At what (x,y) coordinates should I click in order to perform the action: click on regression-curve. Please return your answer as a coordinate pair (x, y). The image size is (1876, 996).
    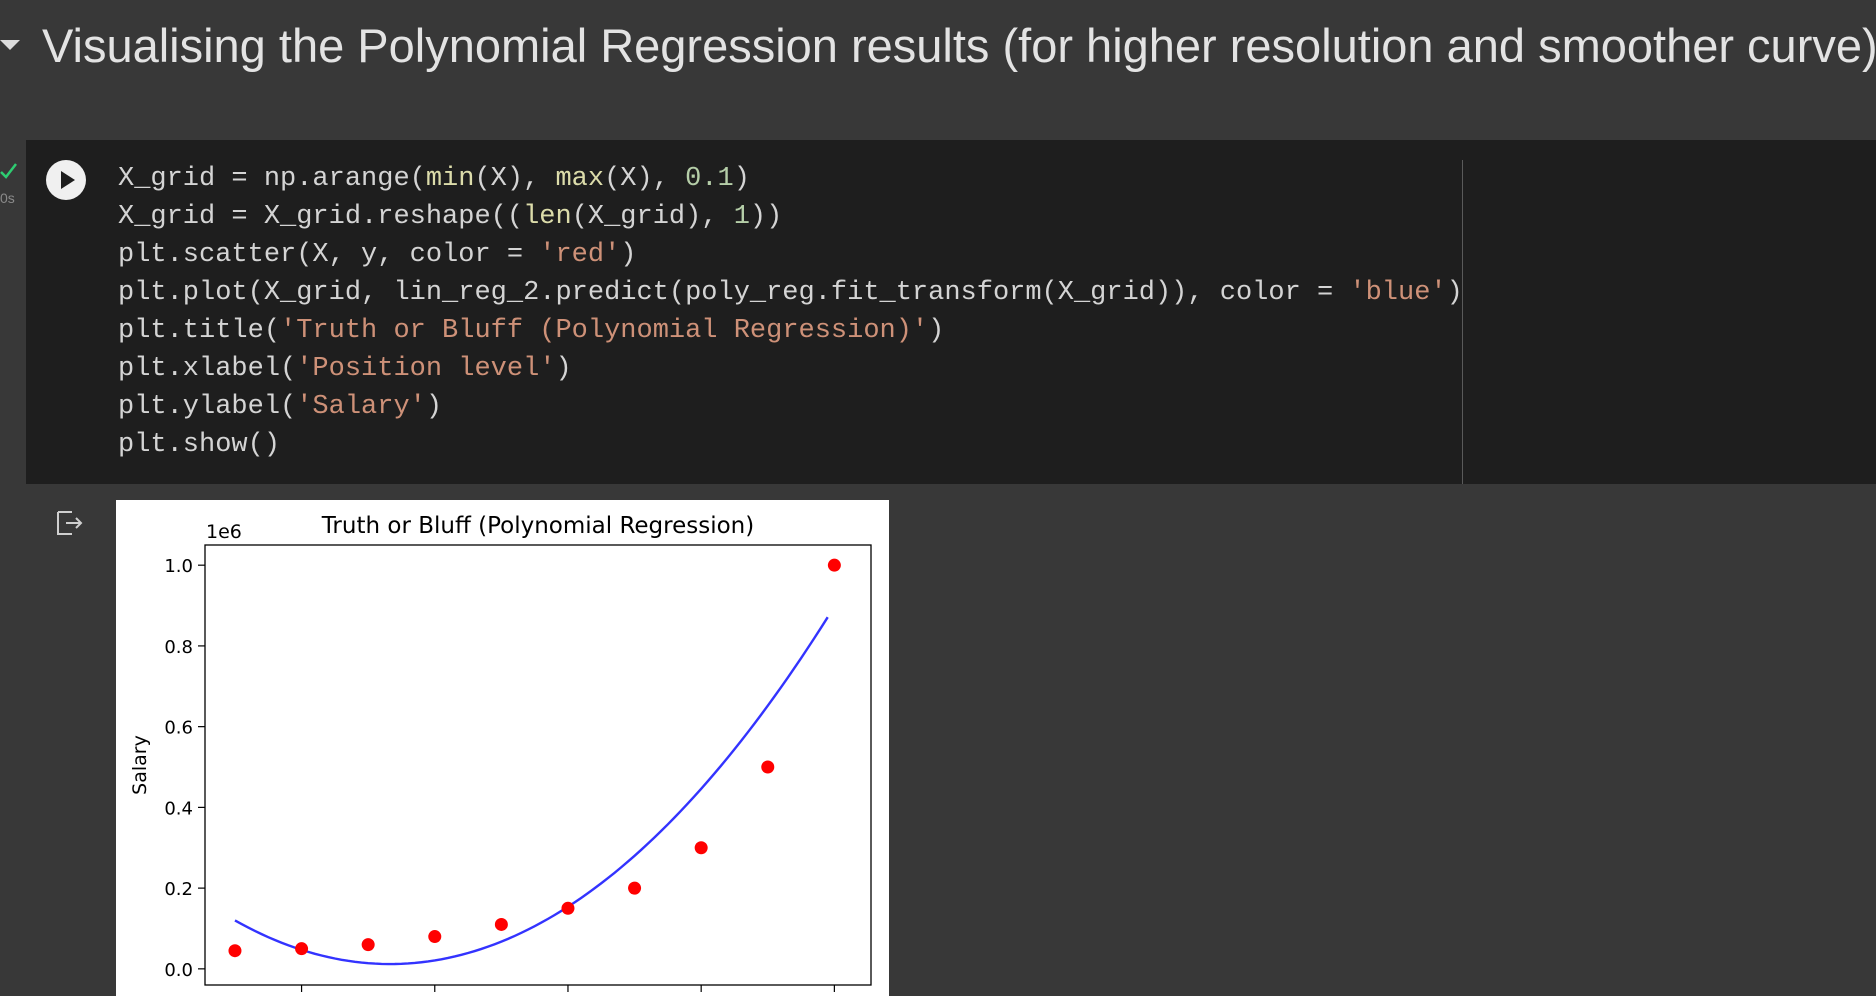
    Looking at the image, I should click on (531, 791).